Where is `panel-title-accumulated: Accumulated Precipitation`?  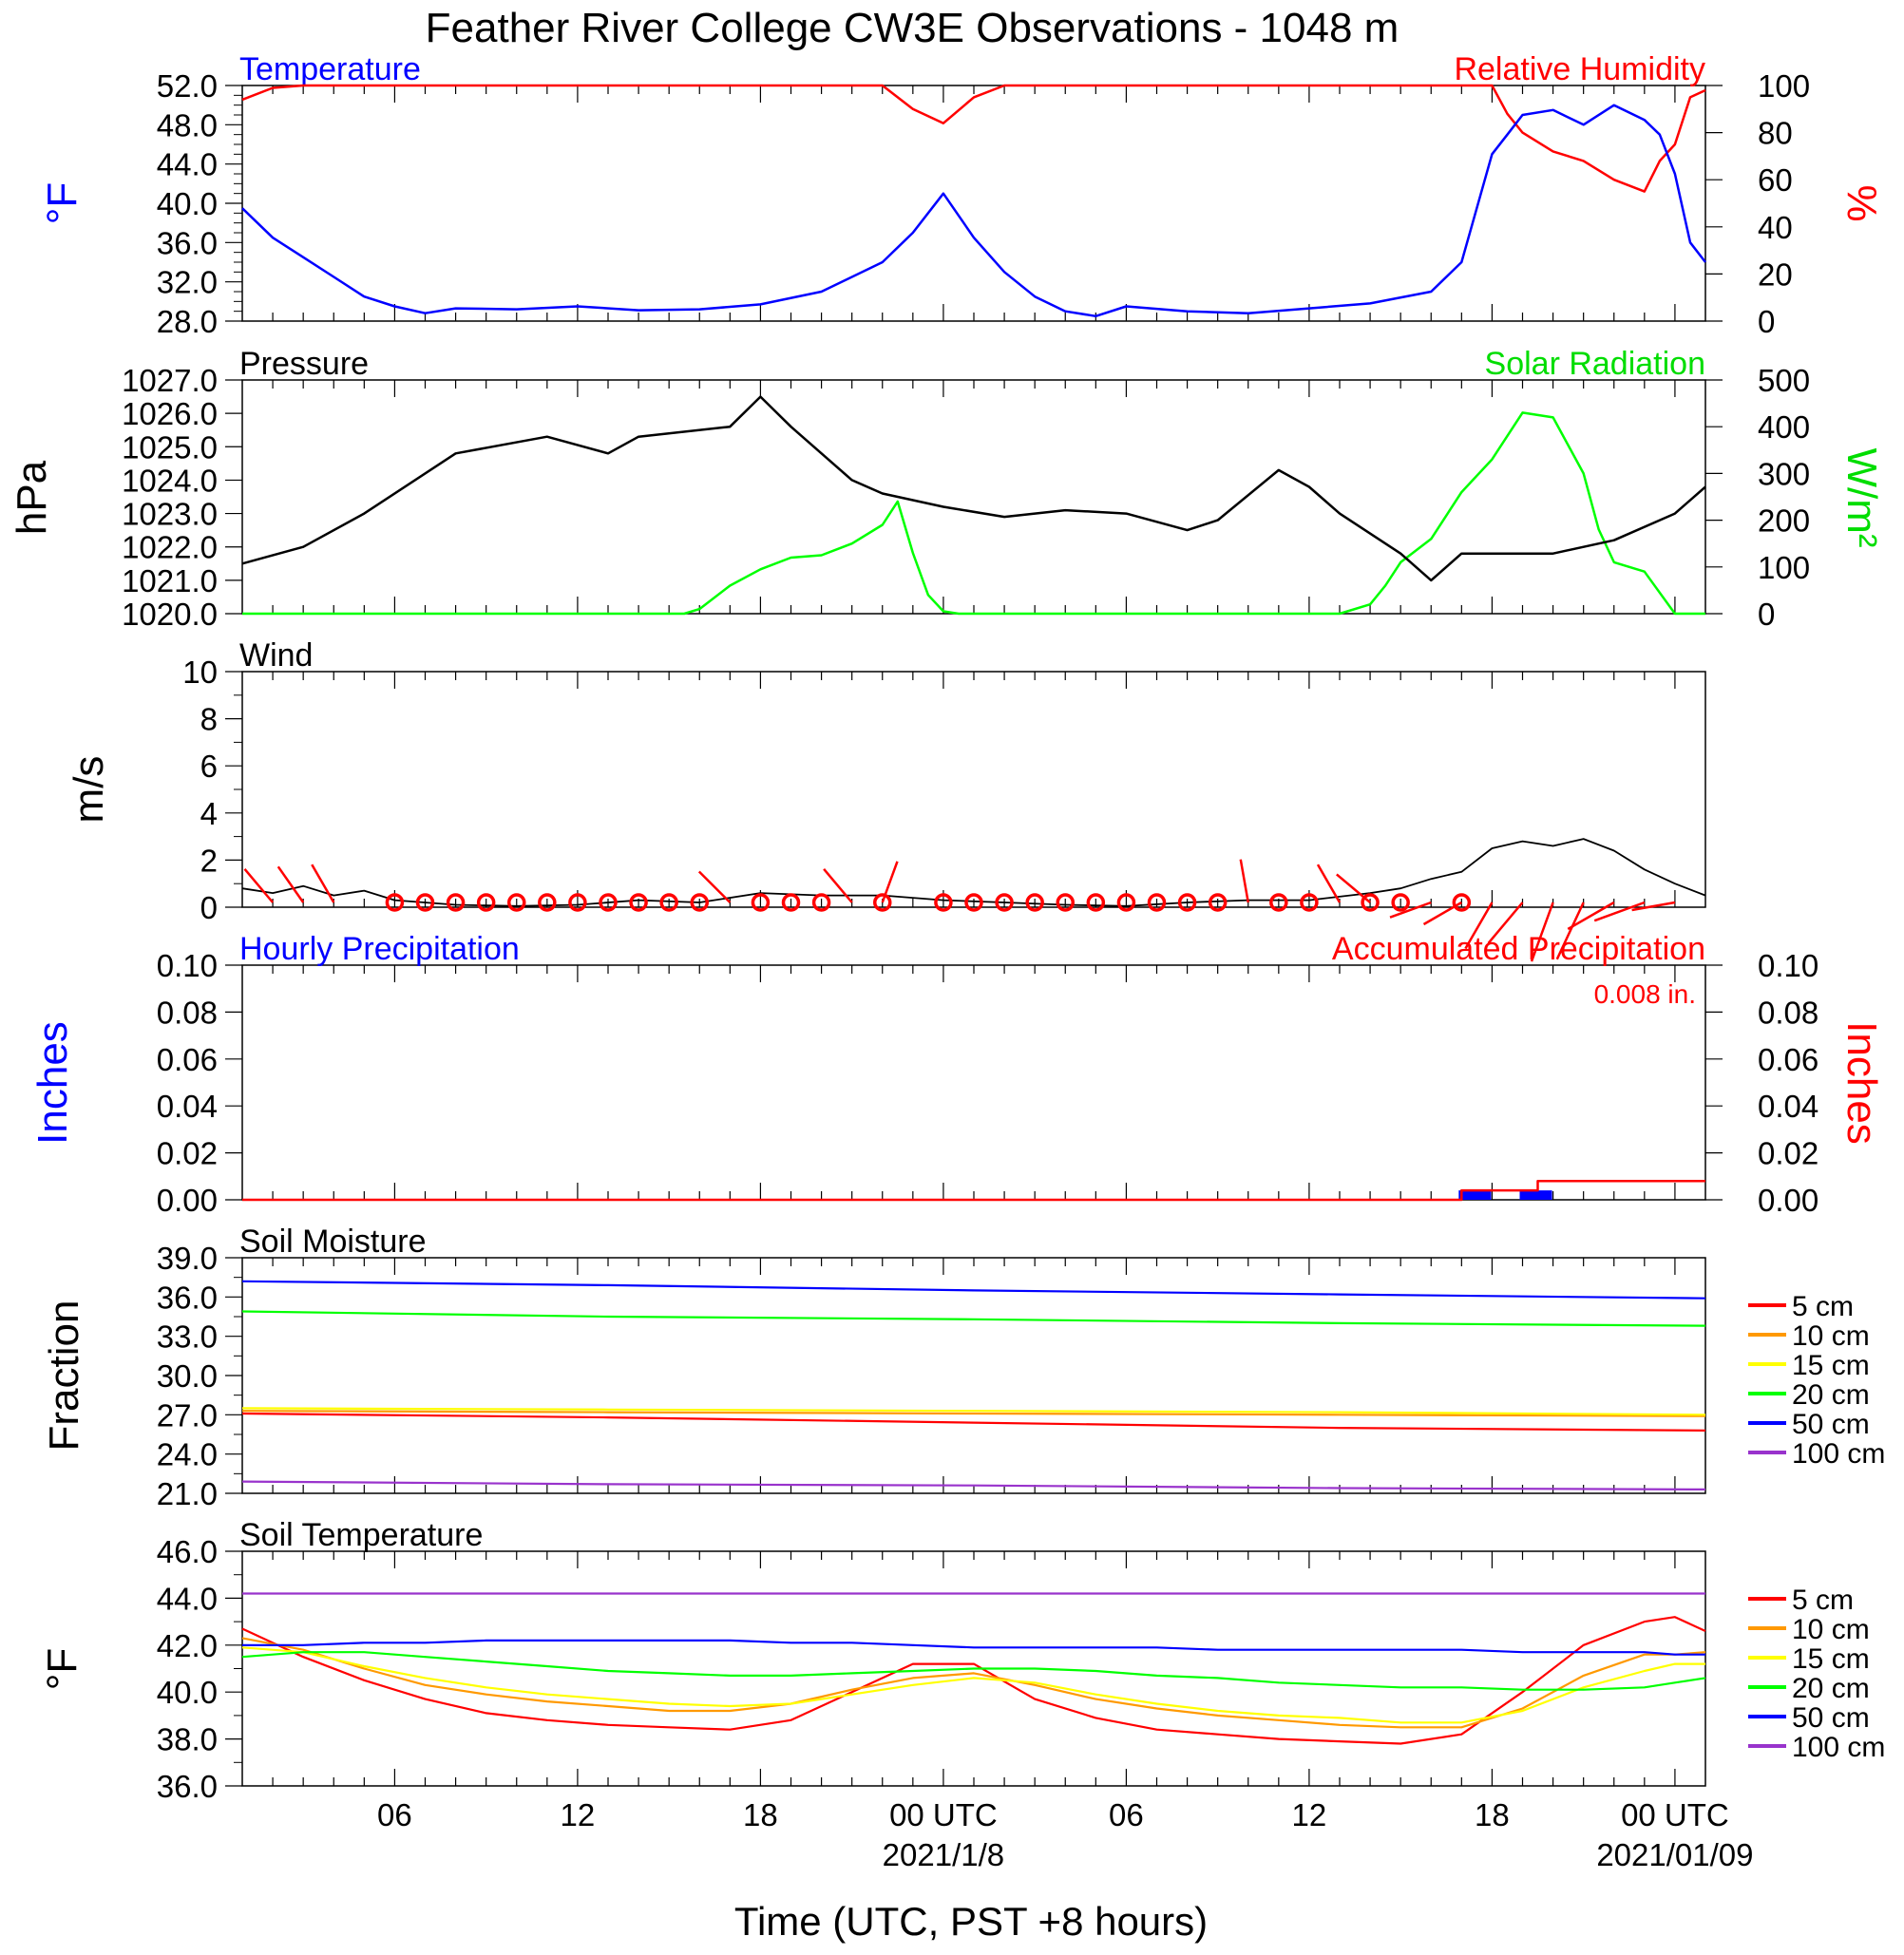 panel-title-accumulated: Accumulated Precipitation is located at coordinates (1518, 949).